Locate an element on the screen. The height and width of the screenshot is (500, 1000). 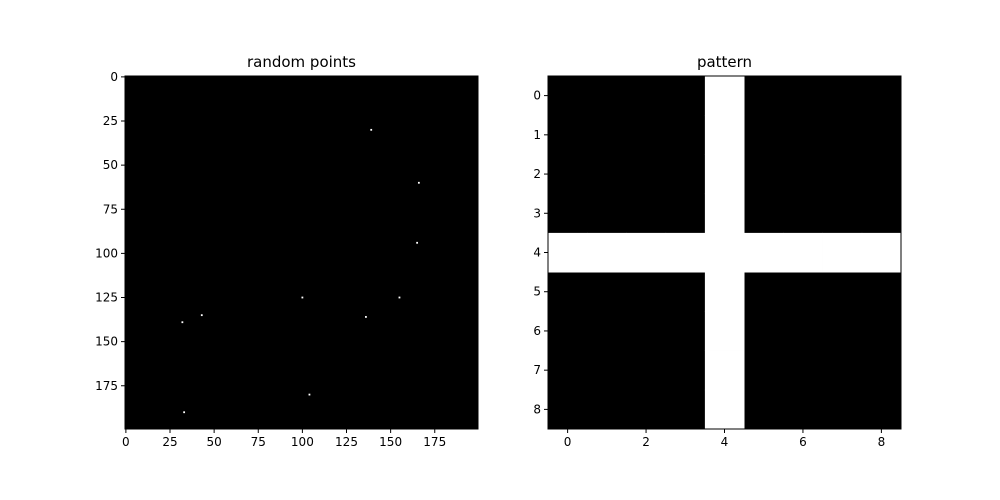
x-tick-label: 4 is located at coordinates (725, 442).